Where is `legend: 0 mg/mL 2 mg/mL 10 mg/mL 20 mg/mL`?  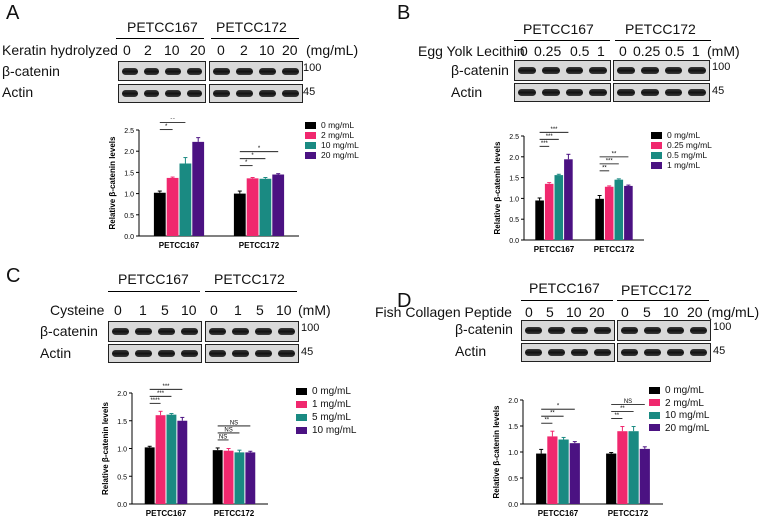 legend: 0 mg/mL 2 mg/mL 10 mg/mL 20 mg/mL is located at coordinates (332, 140).